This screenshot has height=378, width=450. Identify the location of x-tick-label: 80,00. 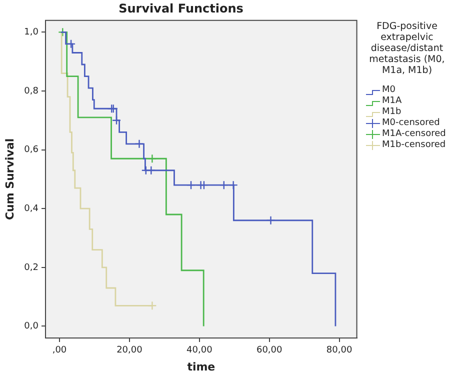
(339, 351).